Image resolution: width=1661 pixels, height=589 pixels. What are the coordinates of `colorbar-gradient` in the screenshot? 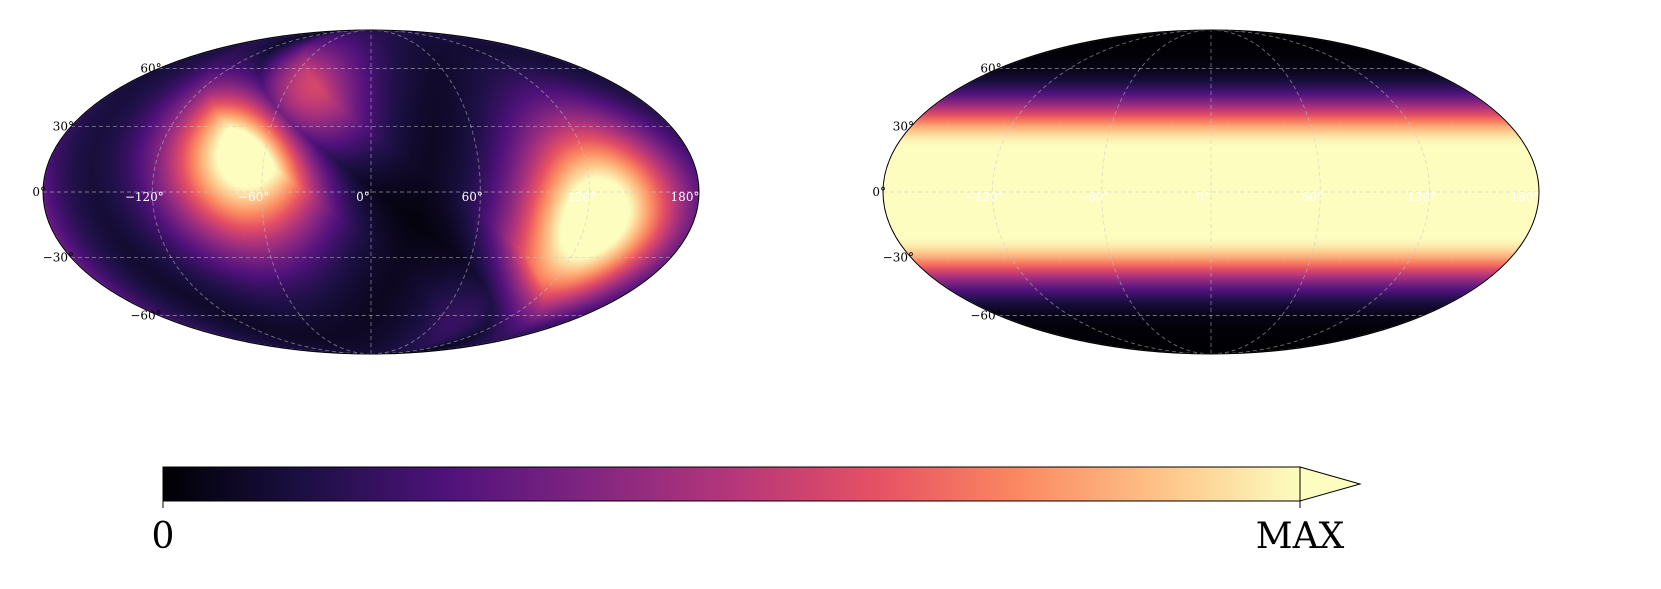 It's located at (731, 484).